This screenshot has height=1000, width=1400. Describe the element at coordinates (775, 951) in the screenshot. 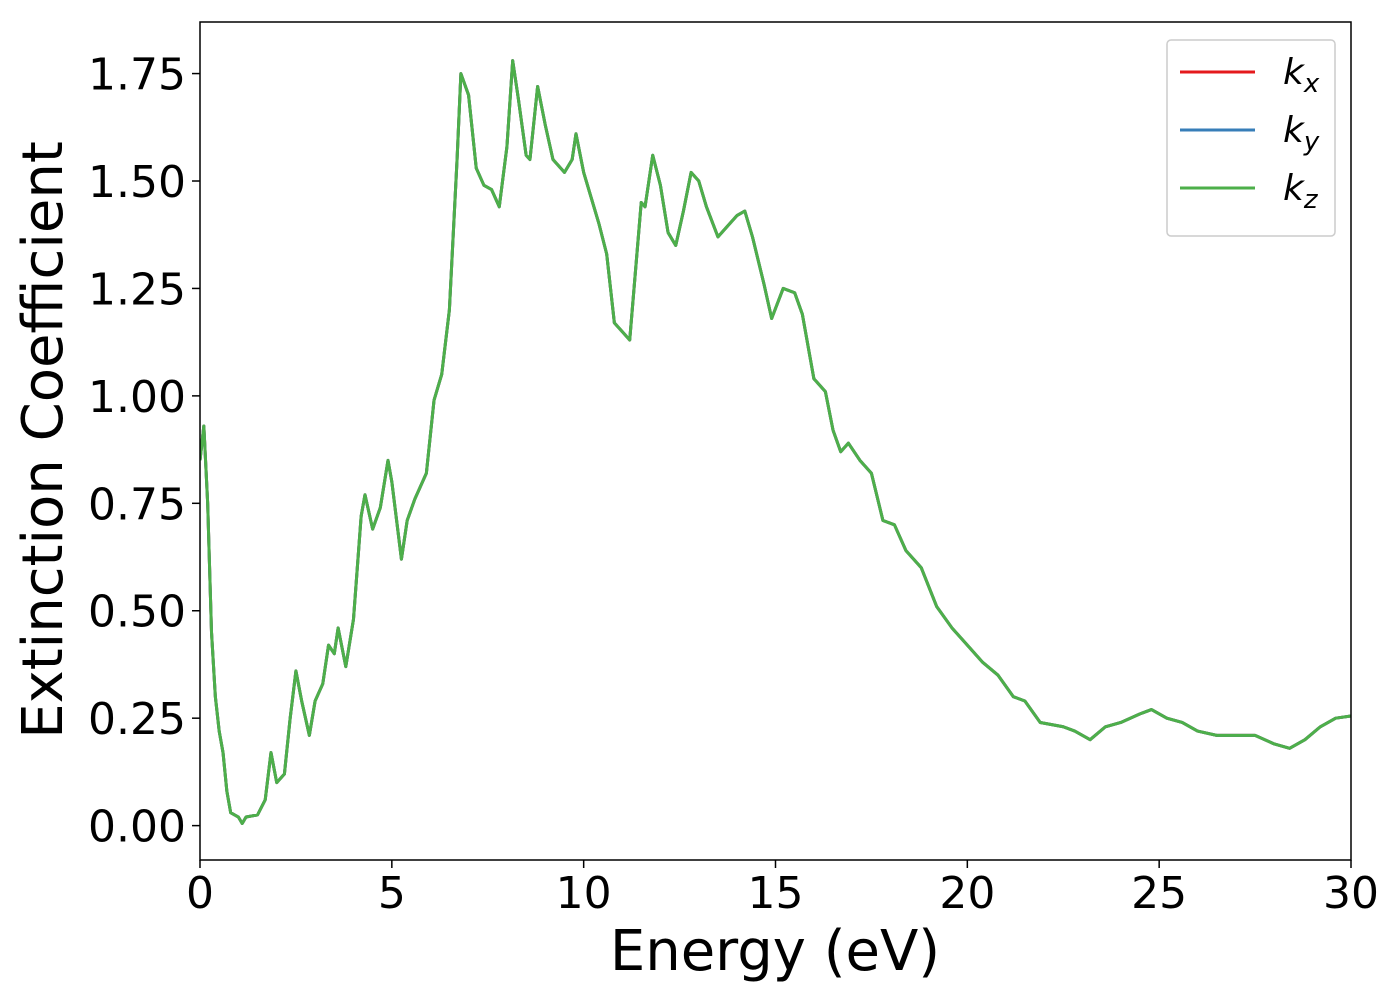

I see `x-axis-label: Energy (eV)` at that location.